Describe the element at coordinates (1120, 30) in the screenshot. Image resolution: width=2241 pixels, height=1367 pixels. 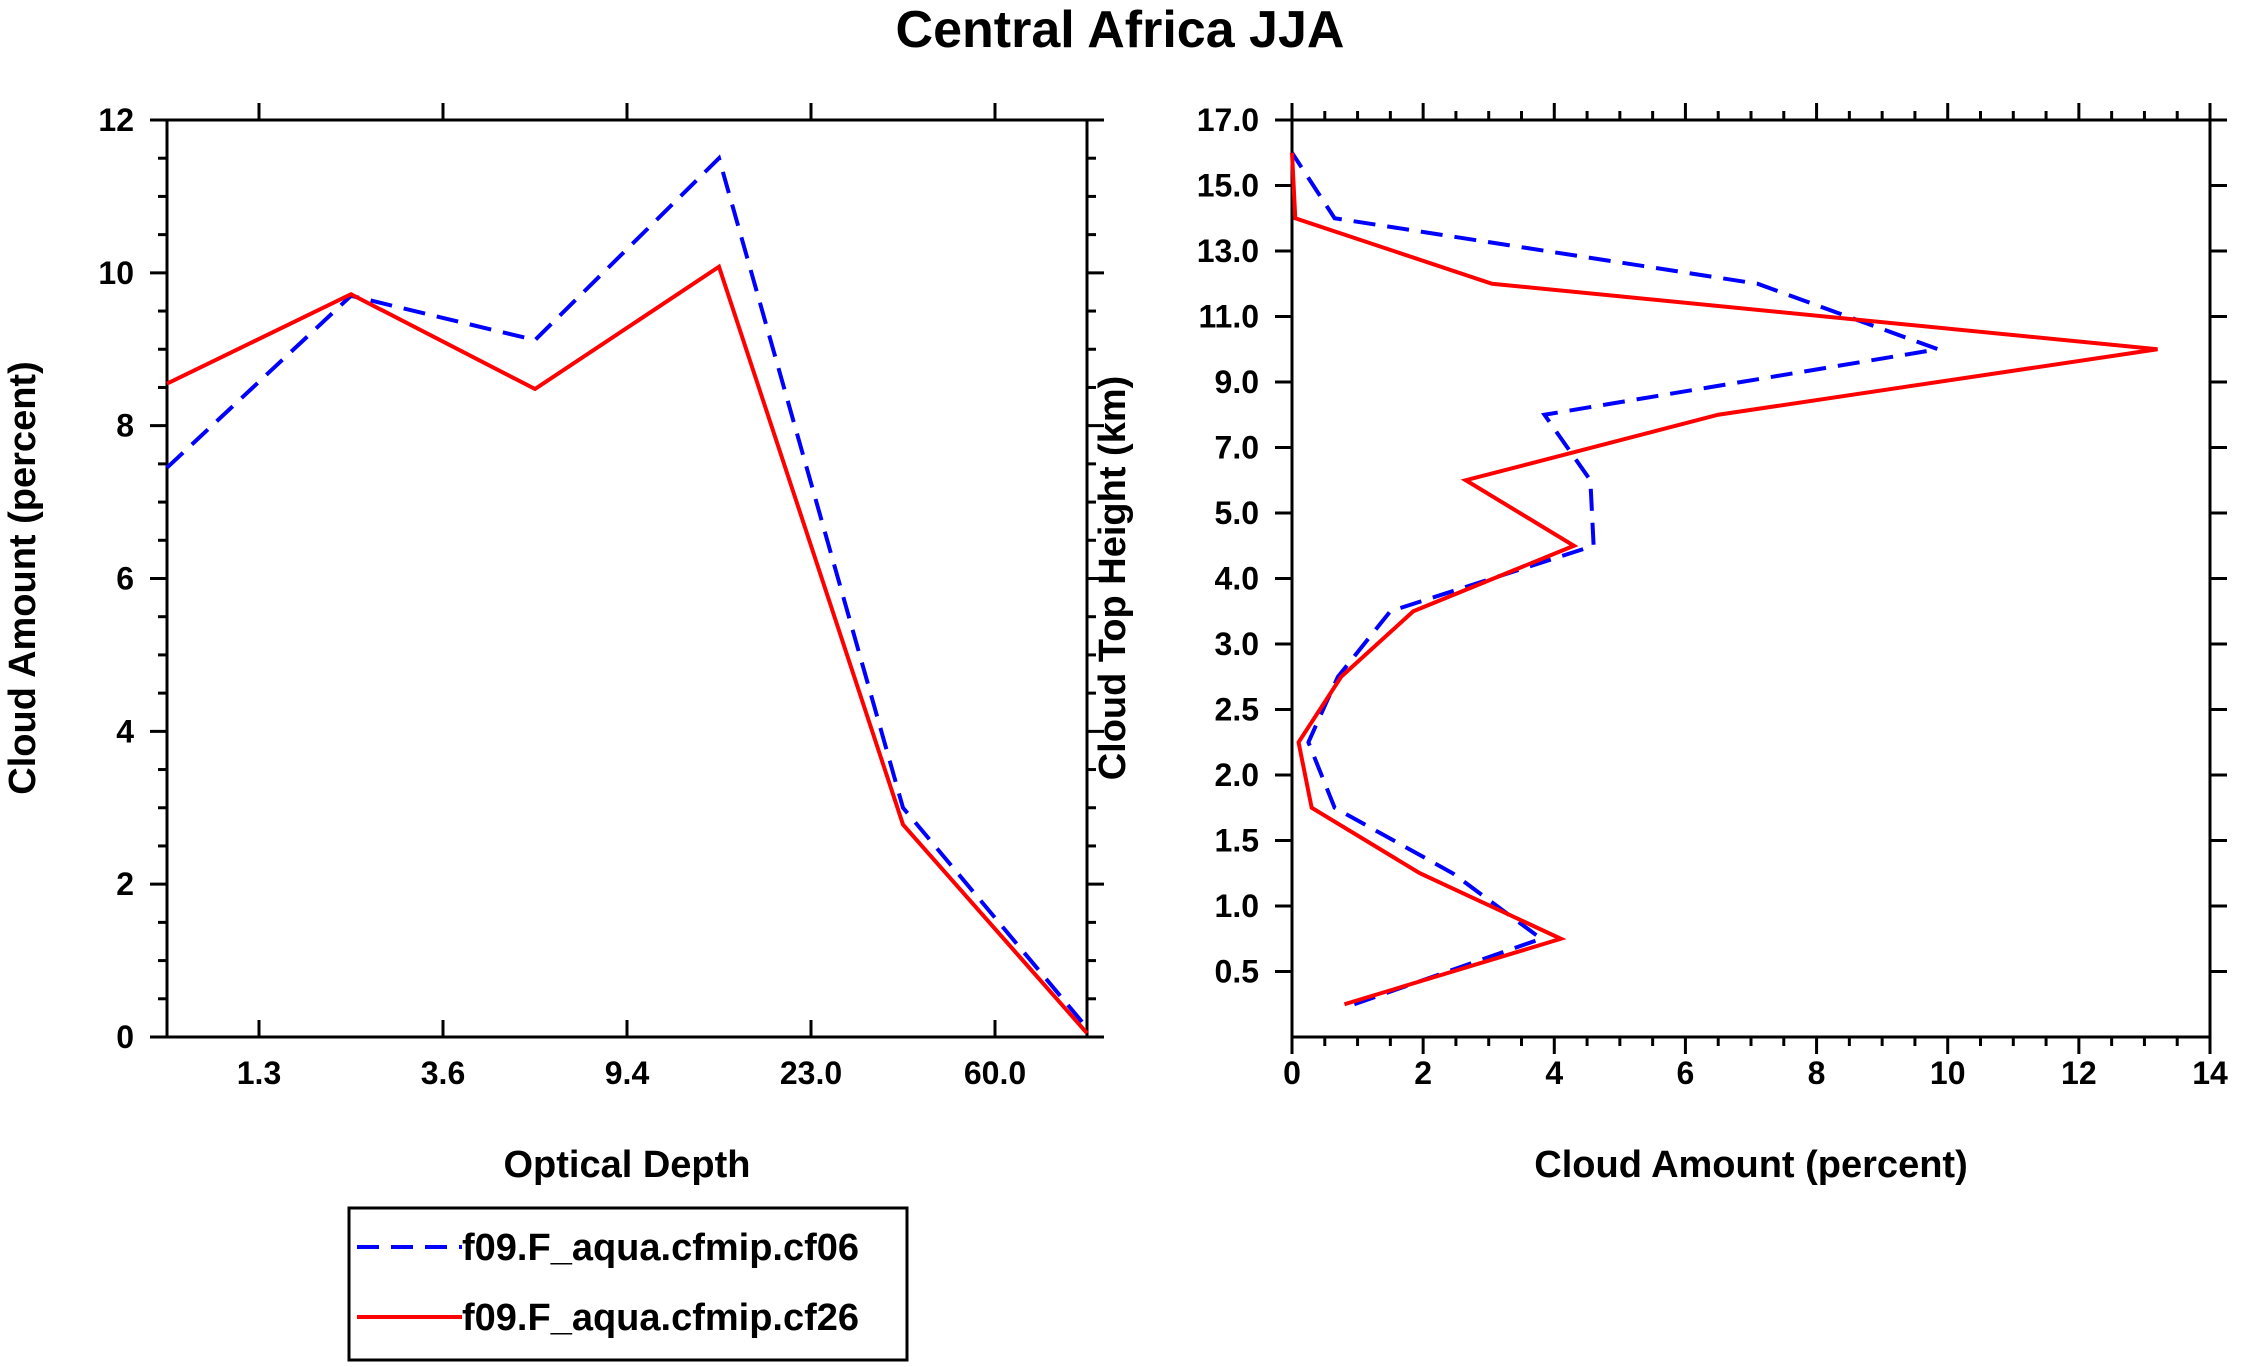
I see `figure-title: Central Africa JJA` at that location.